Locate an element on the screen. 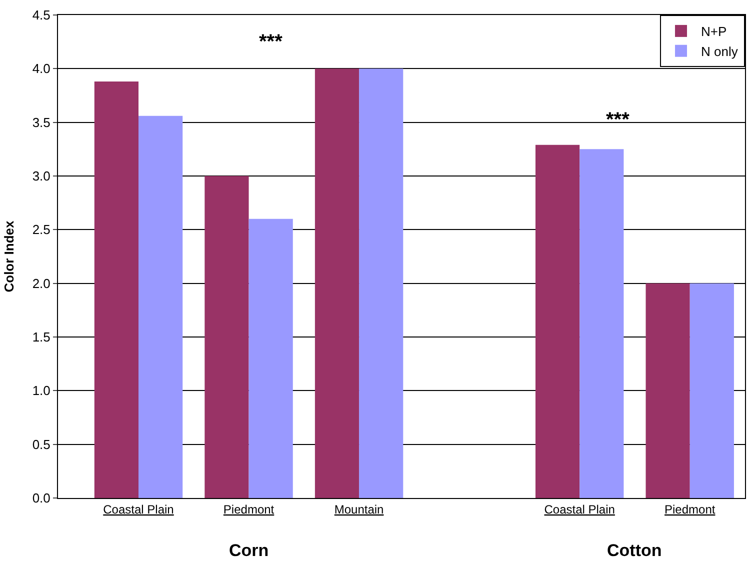  y-tick-label: 1.5 is located at coordinates (41, 337).